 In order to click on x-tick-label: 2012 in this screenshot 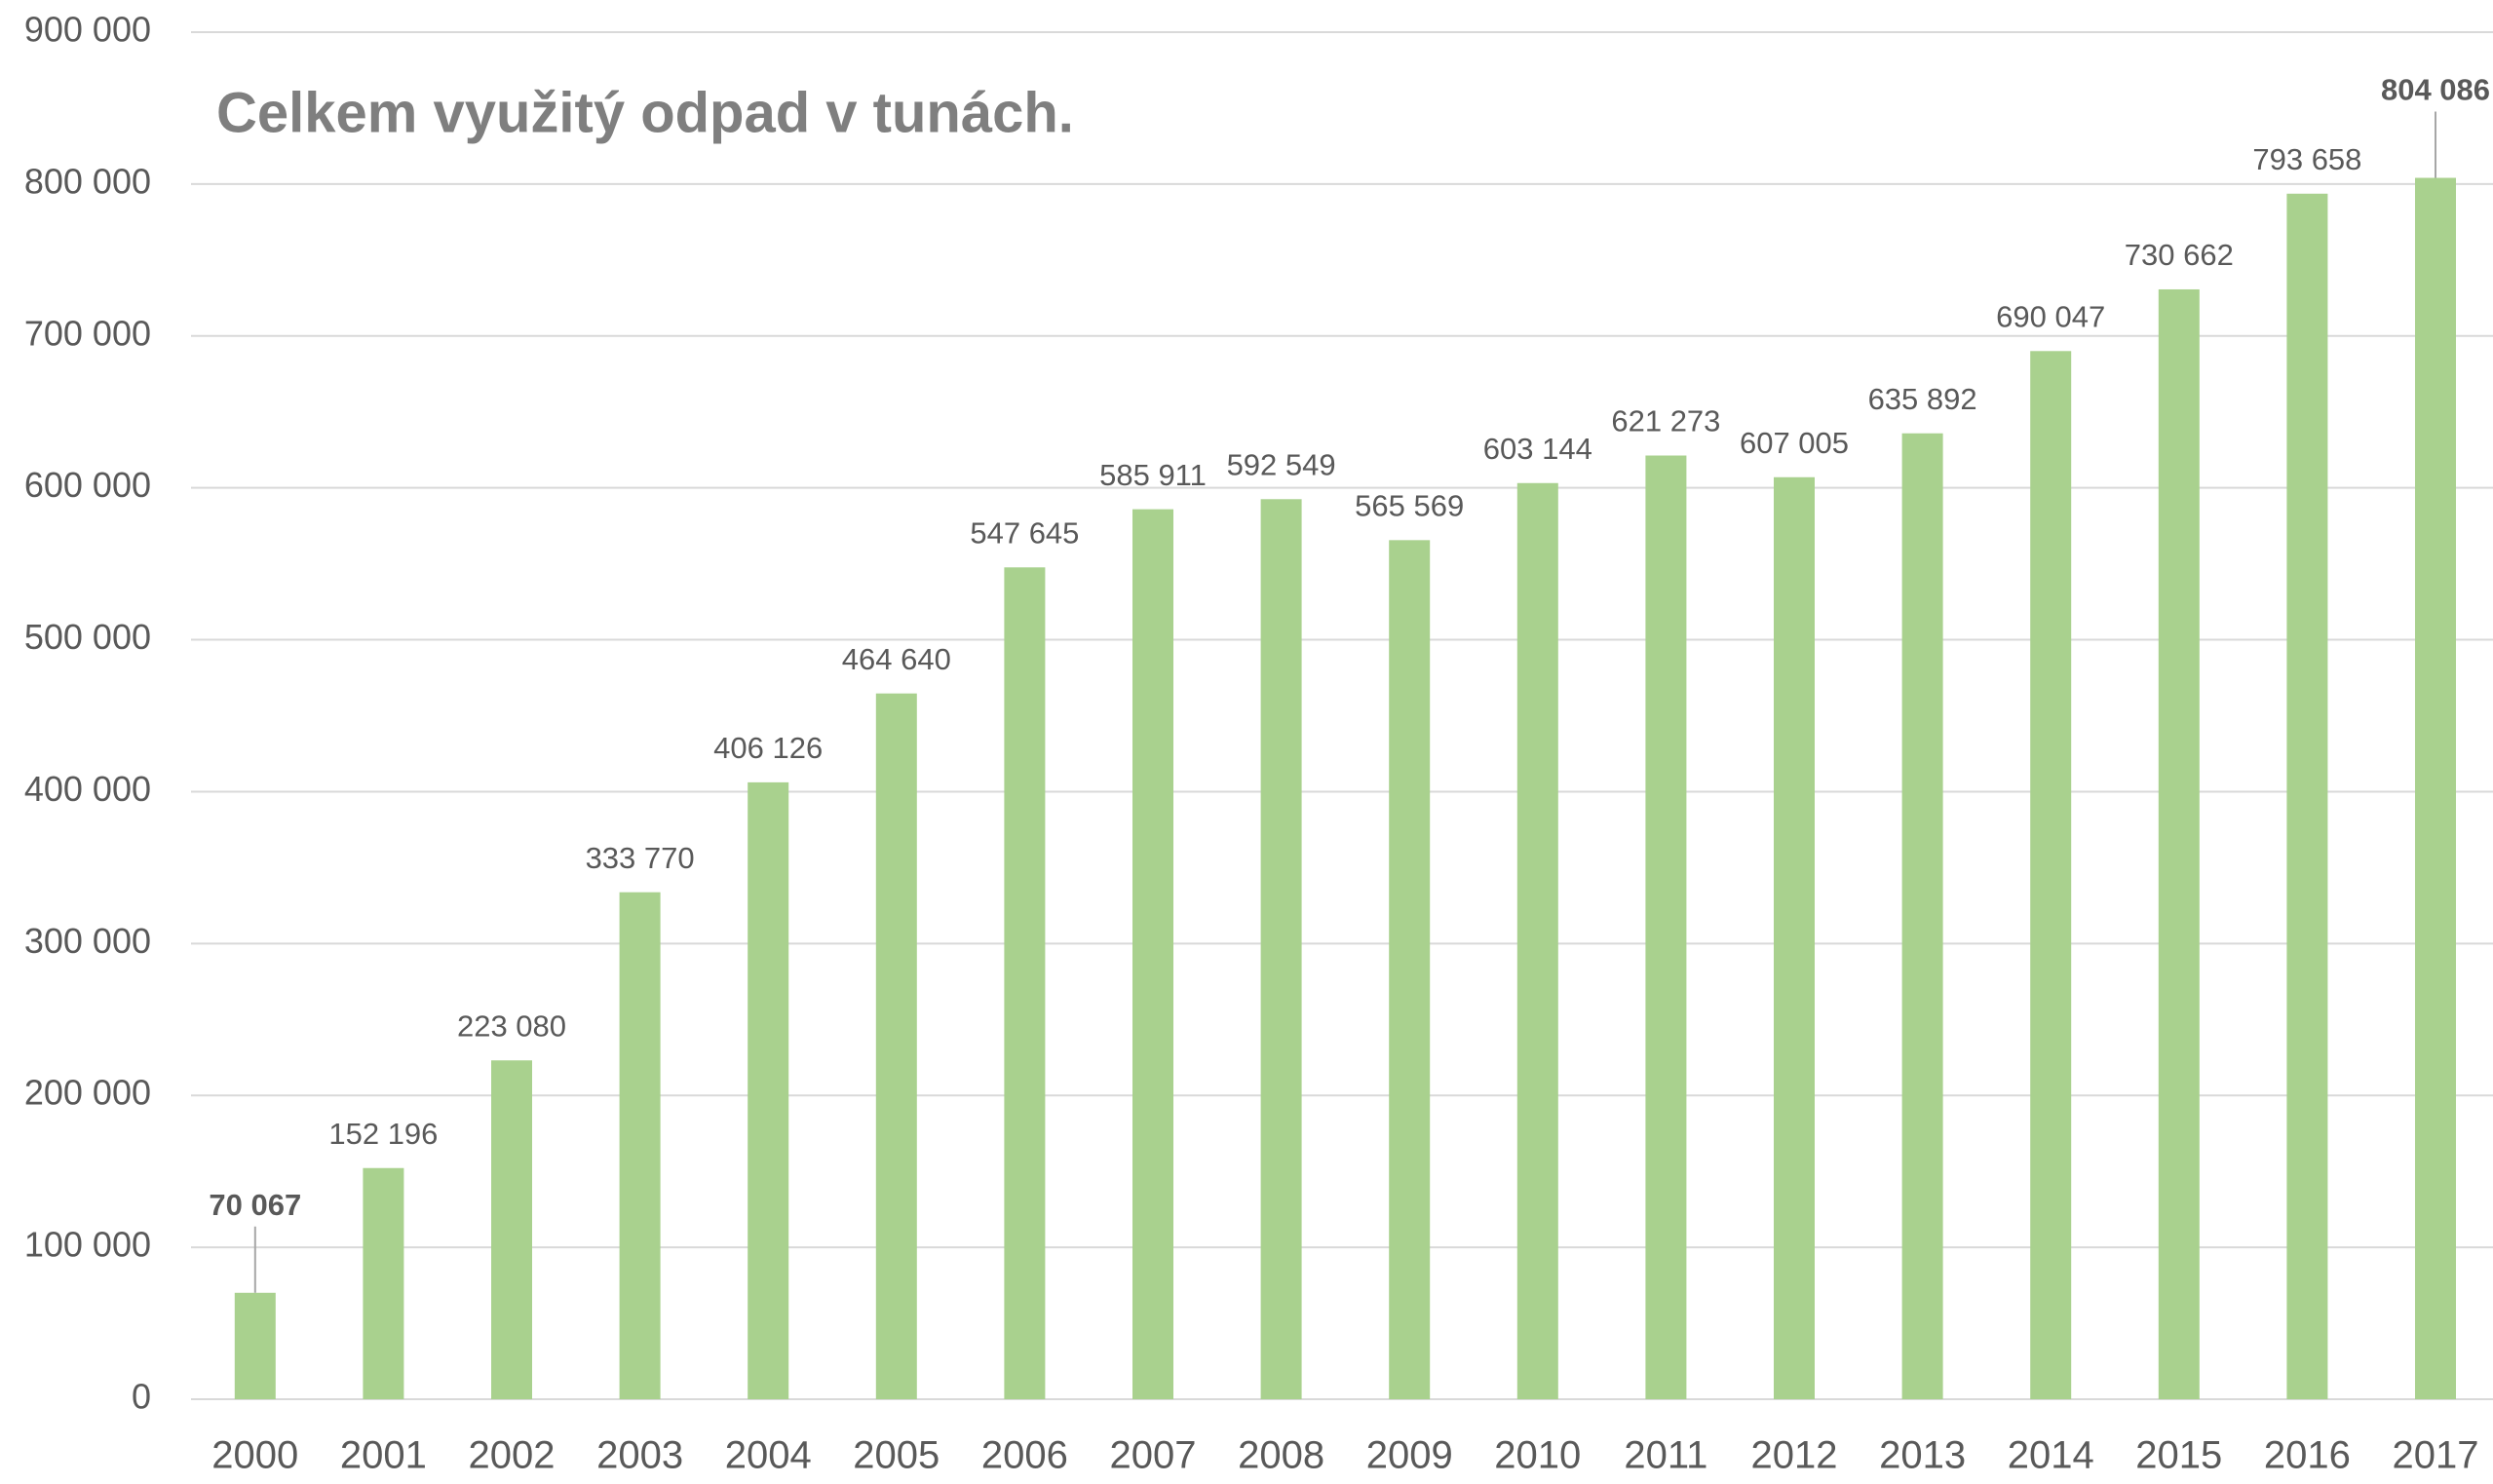, I will do `click(1794, 1455)`.